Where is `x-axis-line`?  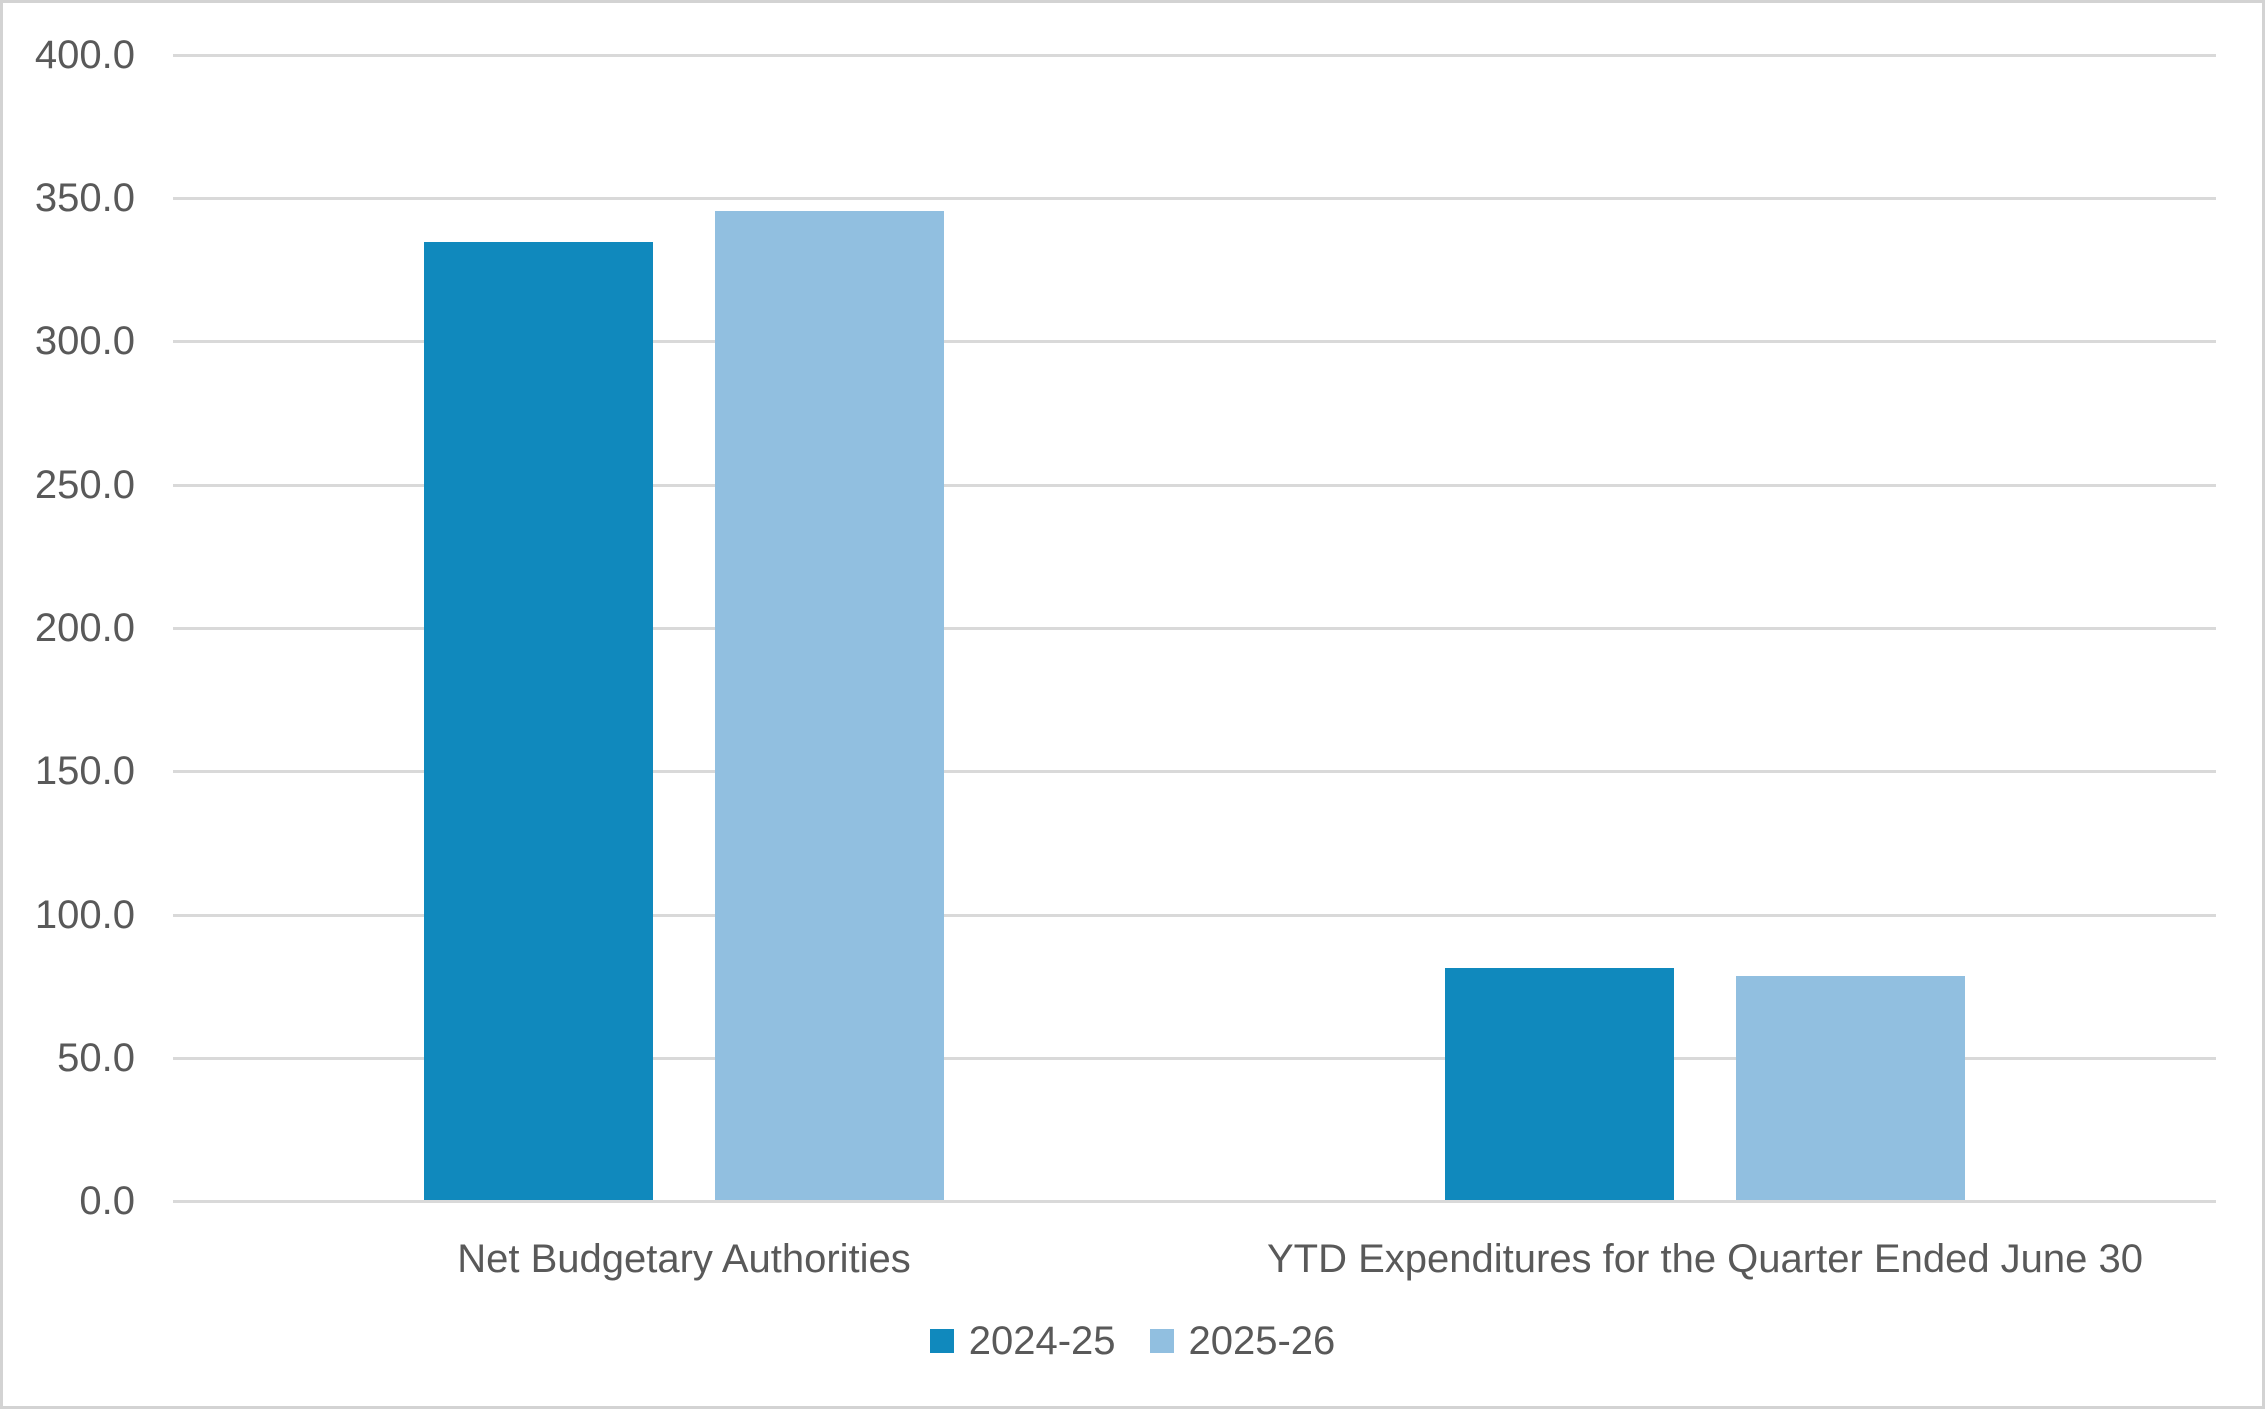 x-axis-line is located at coordinates (1194, 1201).